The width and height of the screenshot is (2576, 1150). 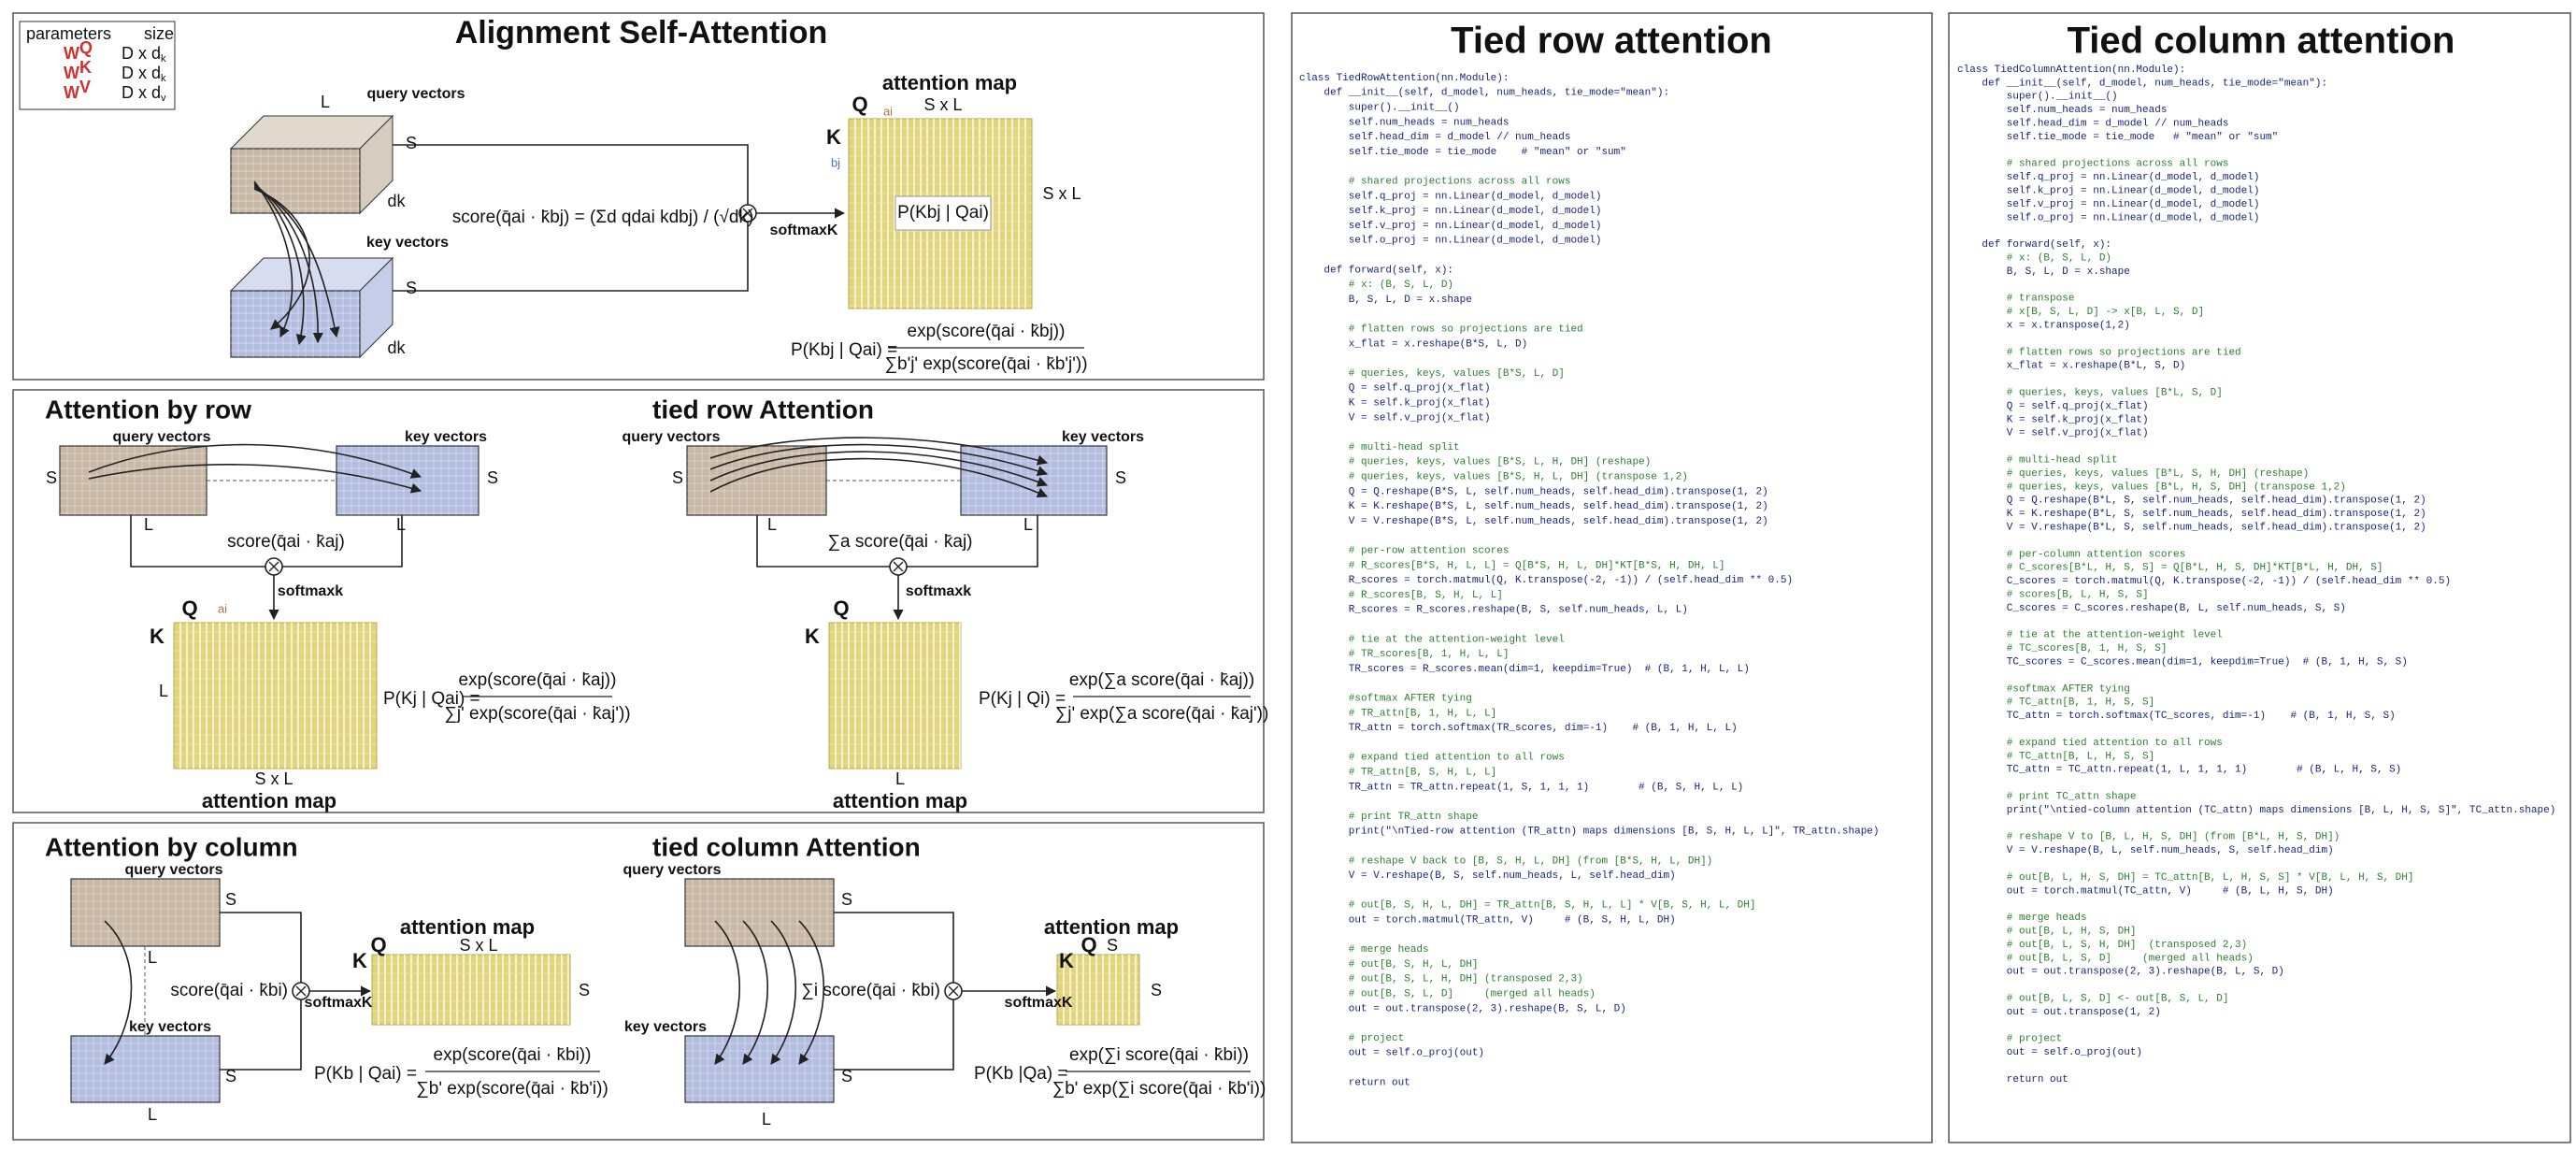 I want to click on map-rows: S, so click(x=584, y=990).